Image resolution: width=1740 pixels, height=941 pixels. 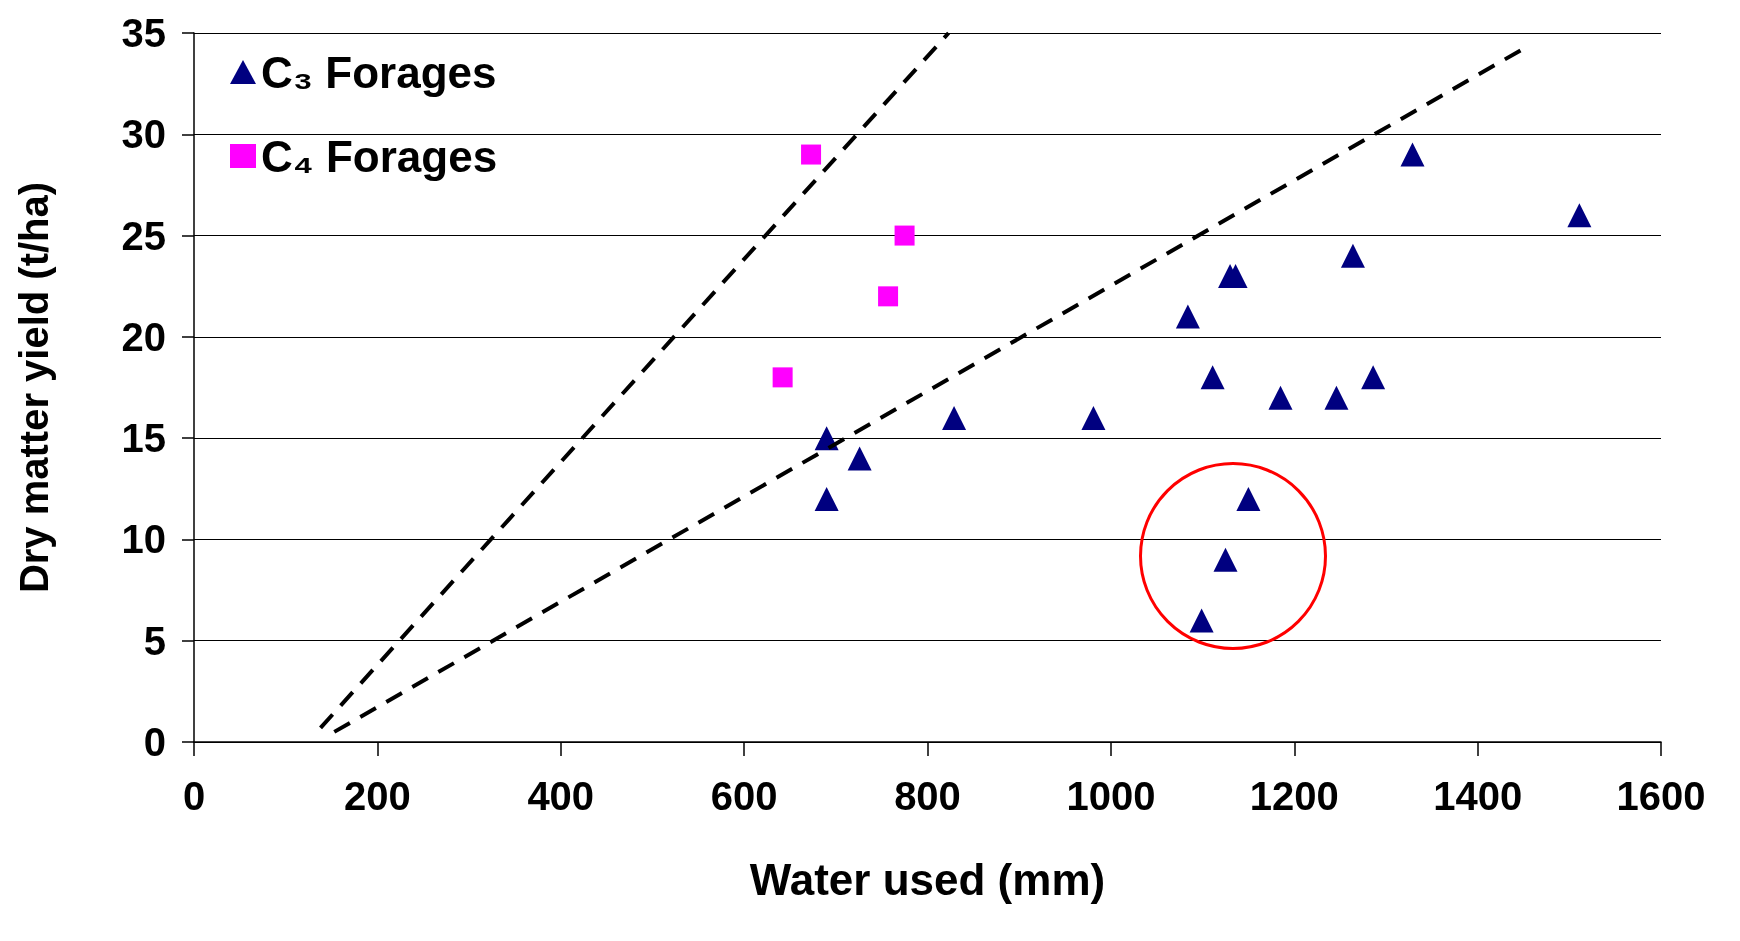 What do you see at coordinates (379, 72) in the screenshot?
I see `legend-label: C₃ Forages` at bounding box center [379, 72].